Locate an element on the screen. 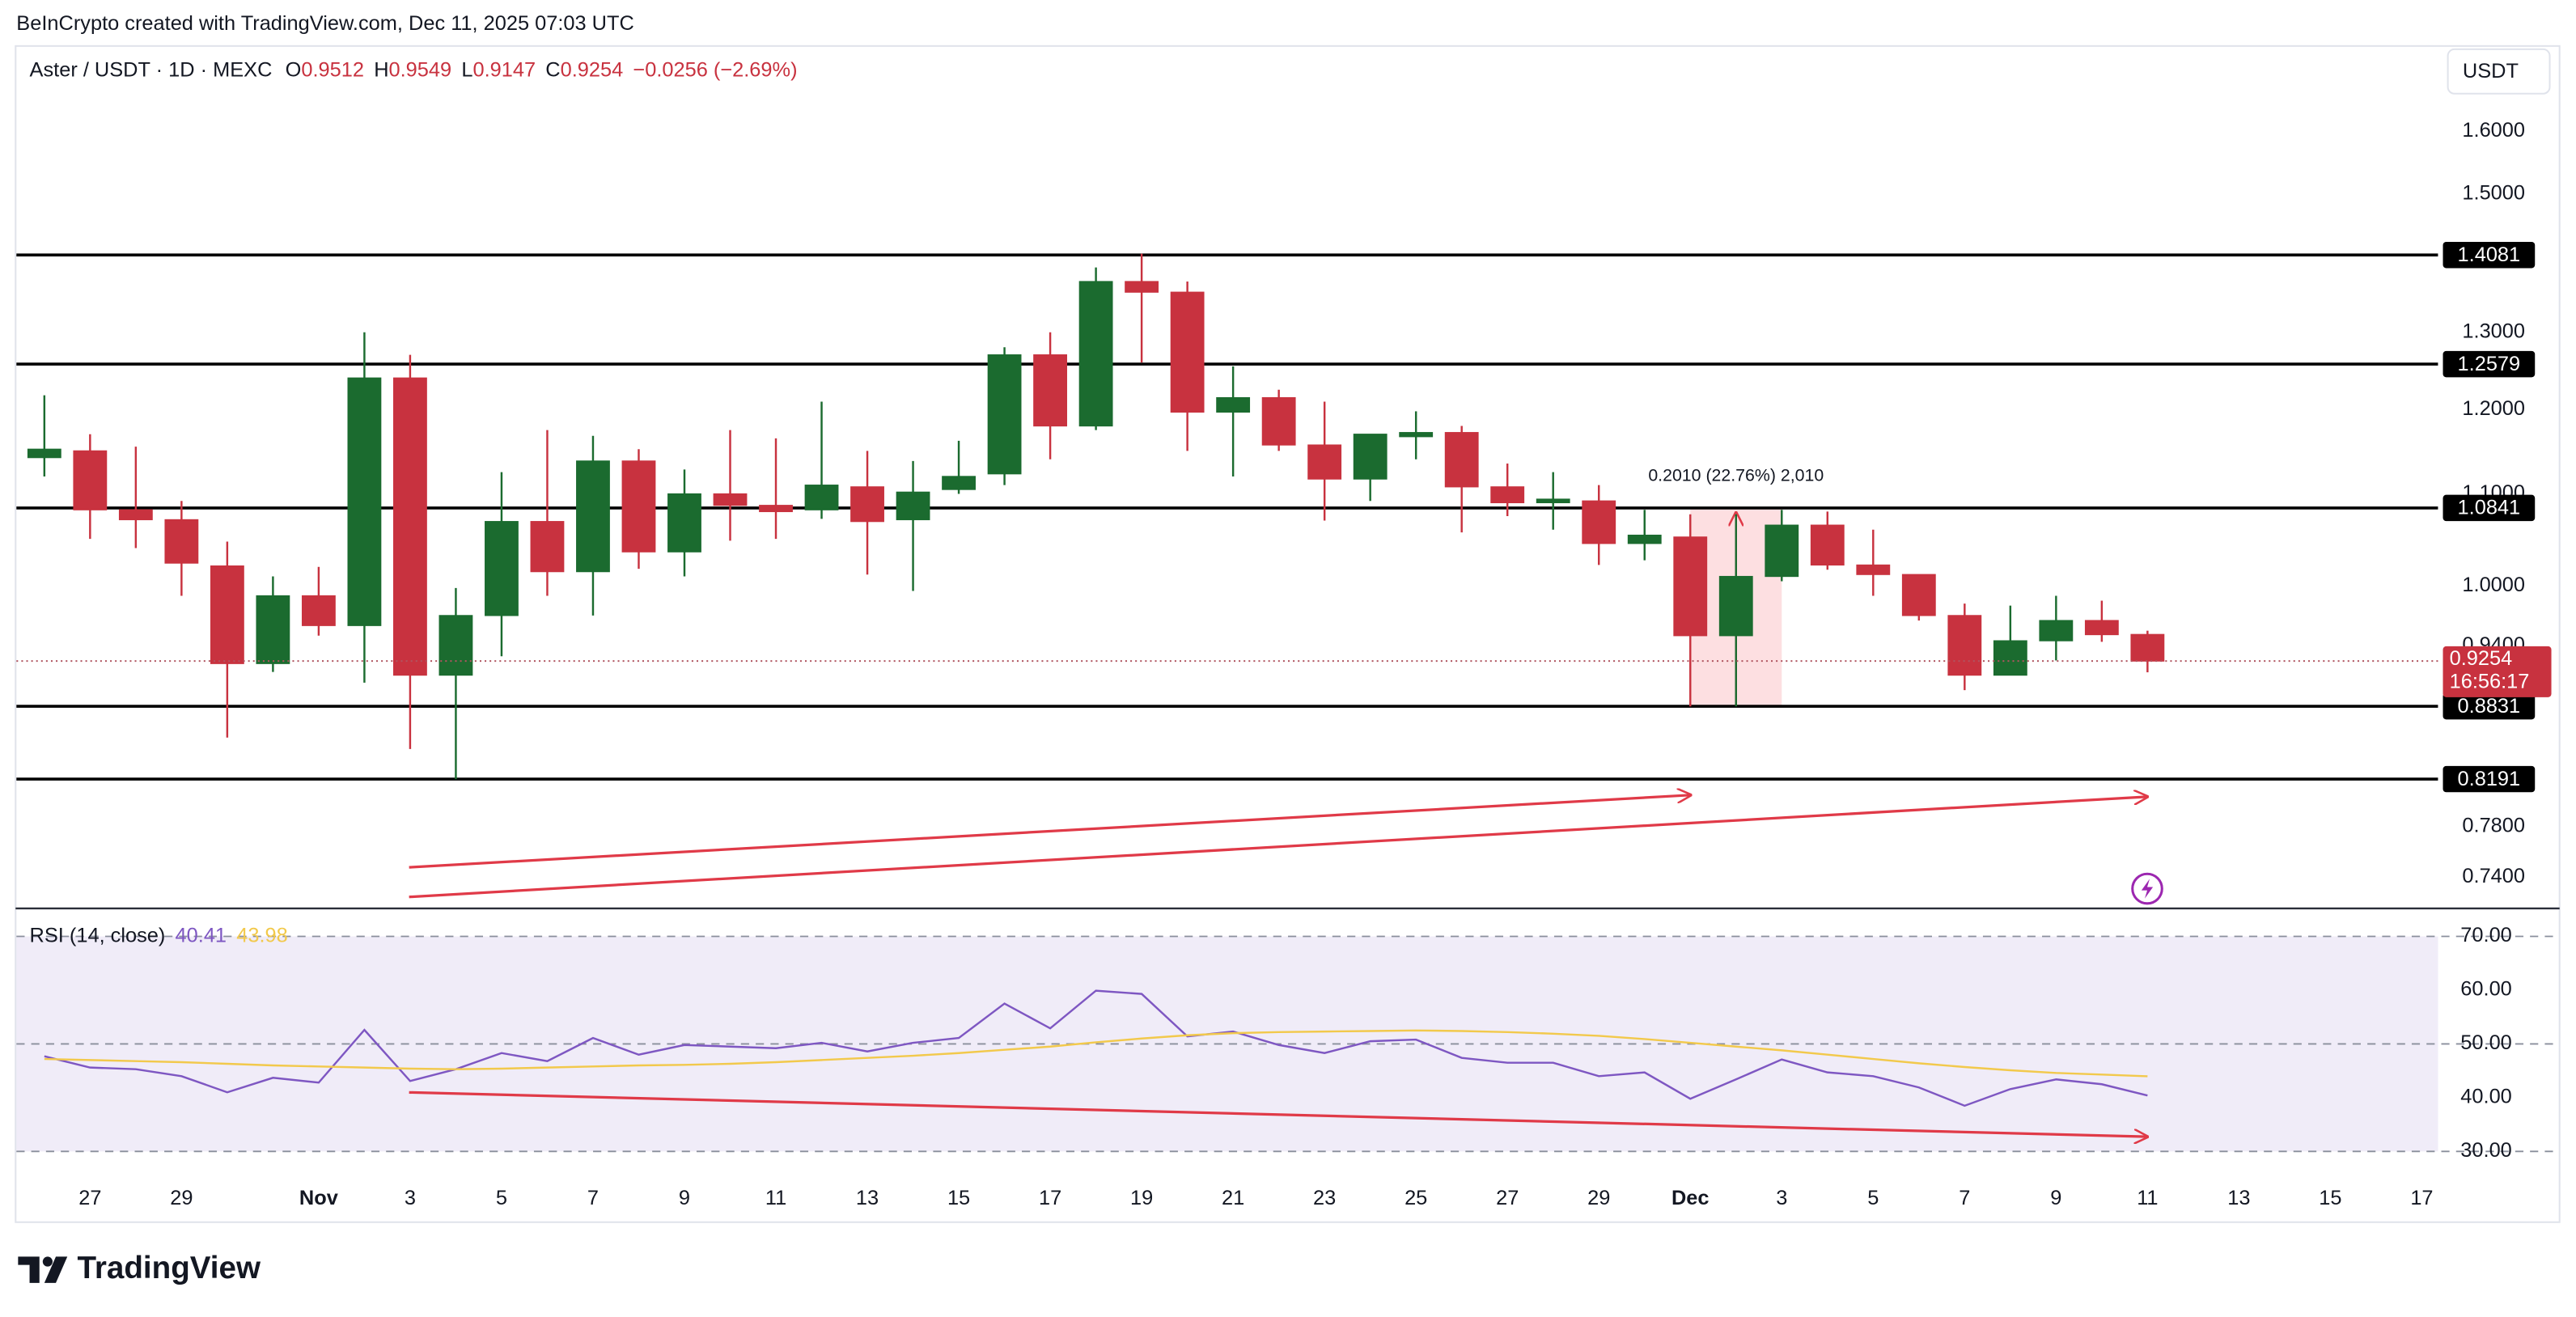 The image size is (2576, 1317). currency-button is located at coordinates (2499, 71).